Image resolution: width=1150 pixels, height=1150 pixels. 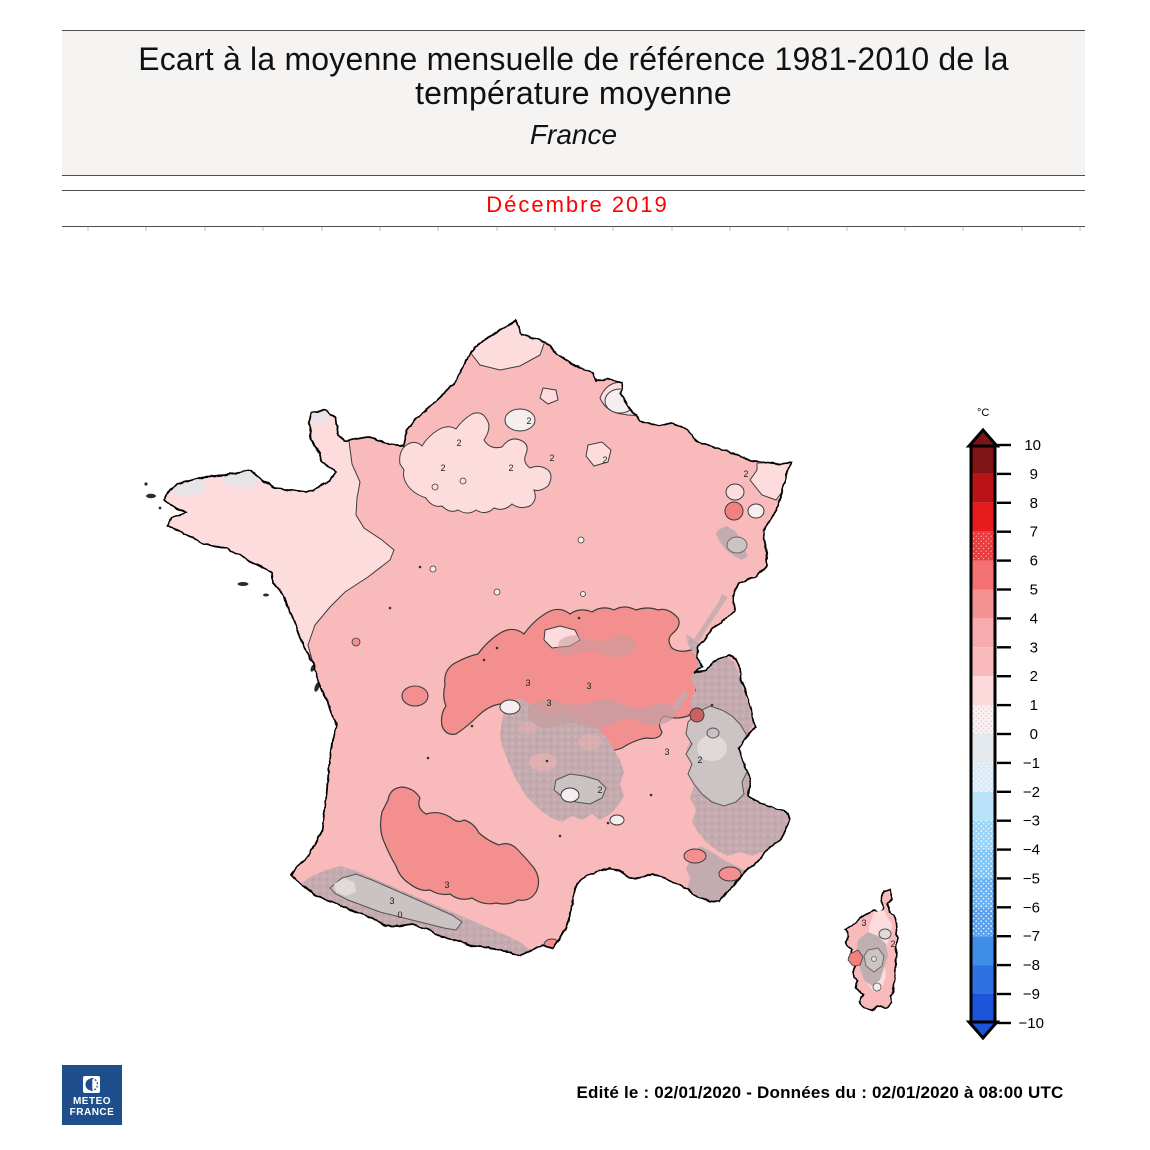 I want to click on svg-text: 8, so click(x=1034, y=503).